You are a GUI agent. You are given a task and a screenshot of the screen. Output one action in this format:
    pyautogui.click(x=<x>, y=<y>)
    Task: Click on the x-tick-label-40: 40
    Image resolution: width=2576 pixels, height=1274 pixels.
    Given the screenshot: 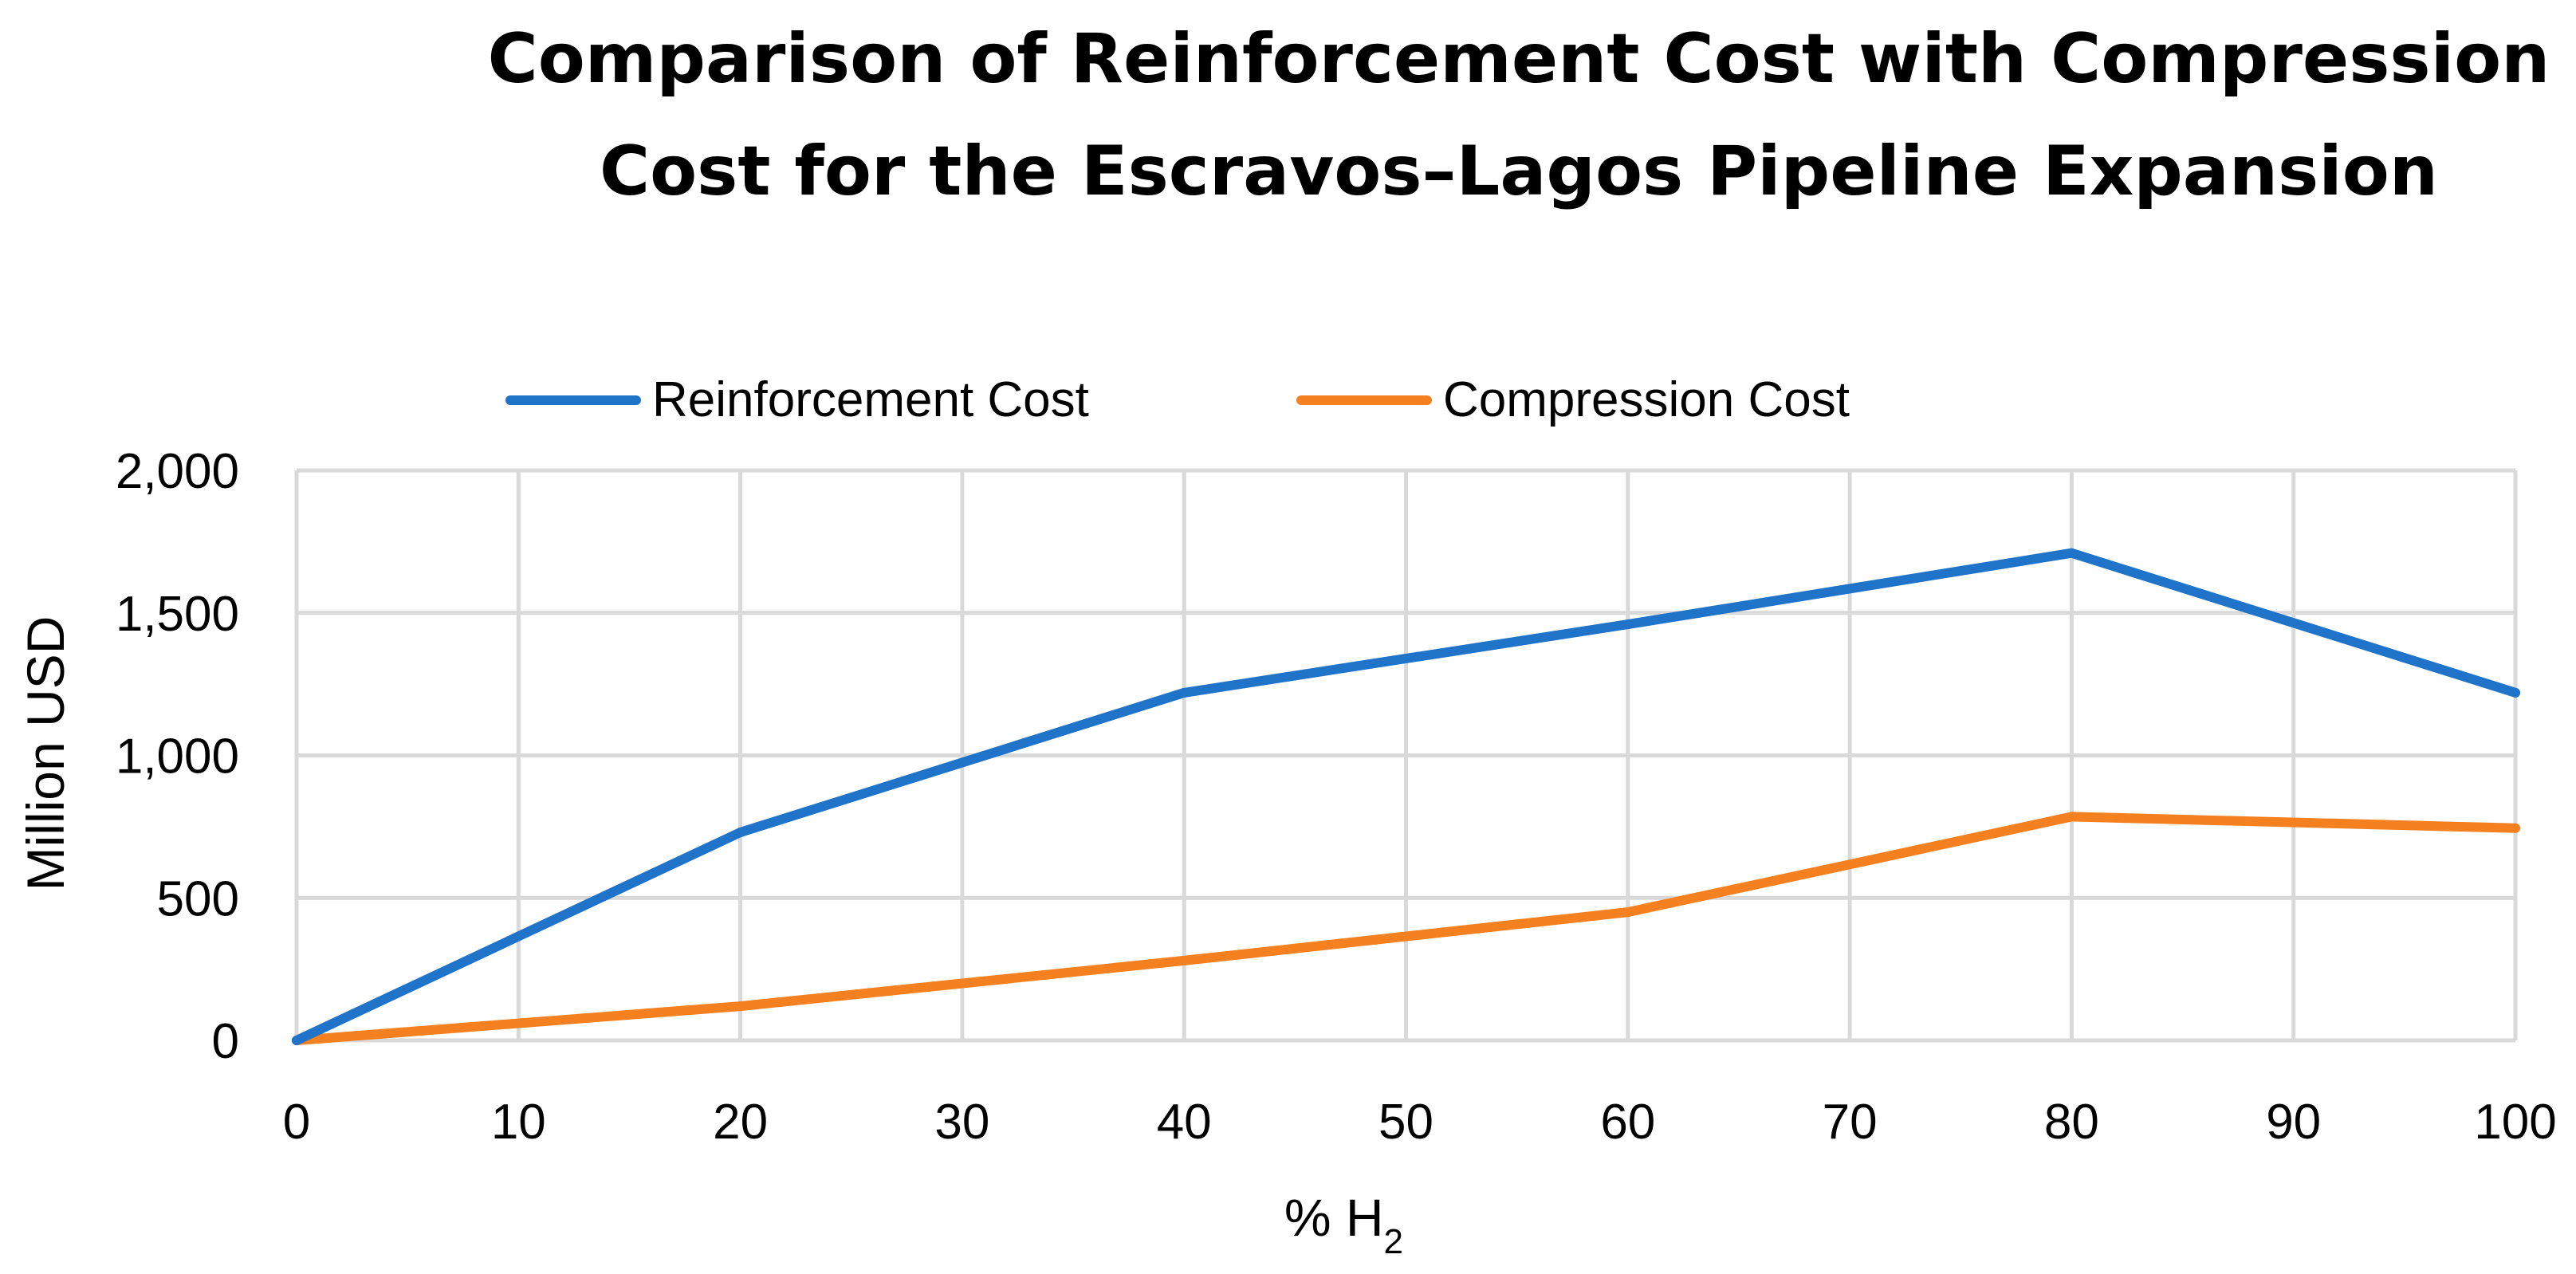 What is the action you would take?
    pyautogui.click(x=1185, y=1122)
    